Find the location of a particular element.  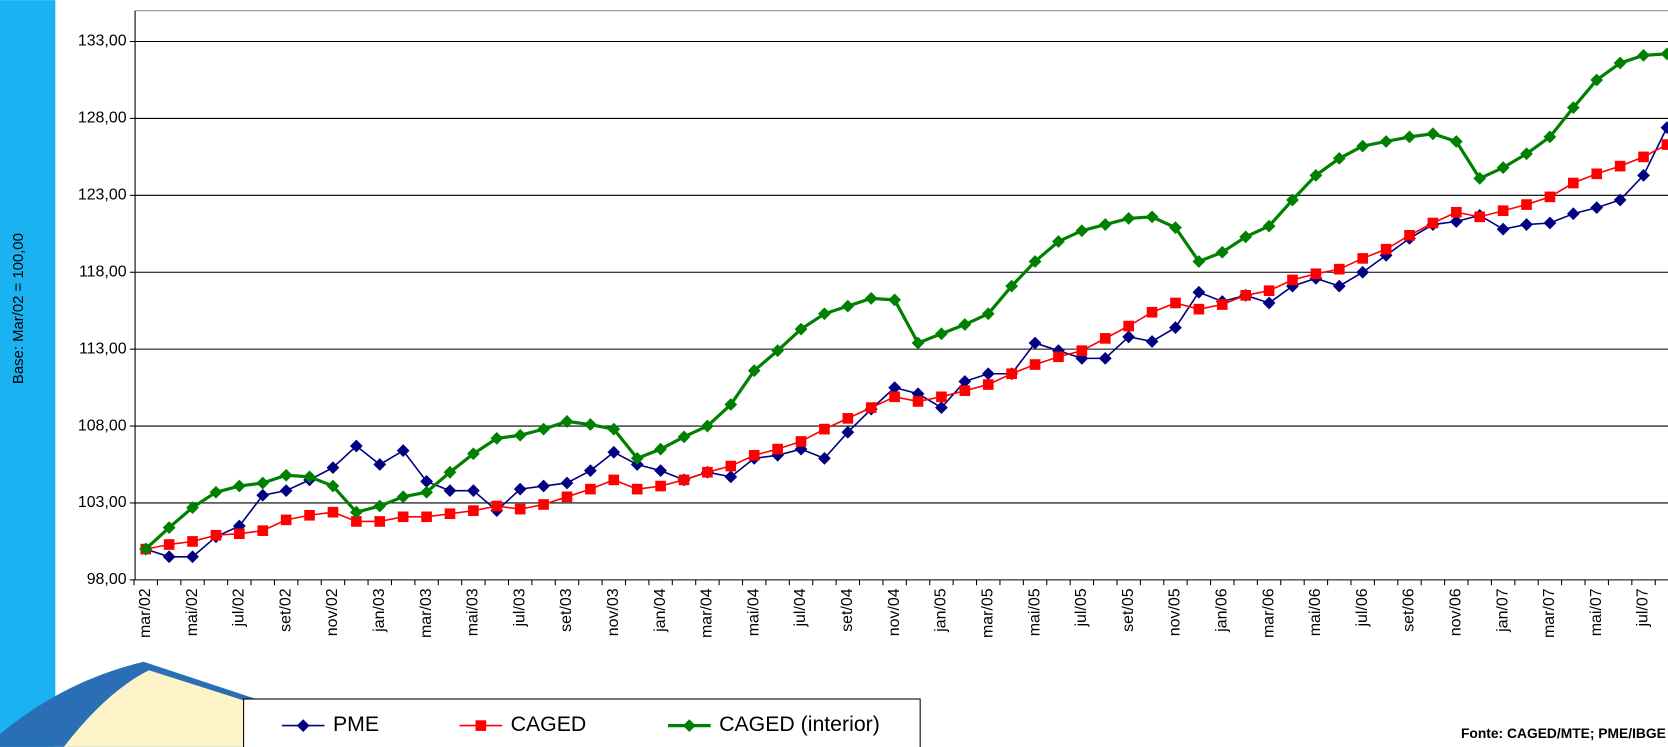

x-tick-label: jan/03 is located at coordinates (379, 610).